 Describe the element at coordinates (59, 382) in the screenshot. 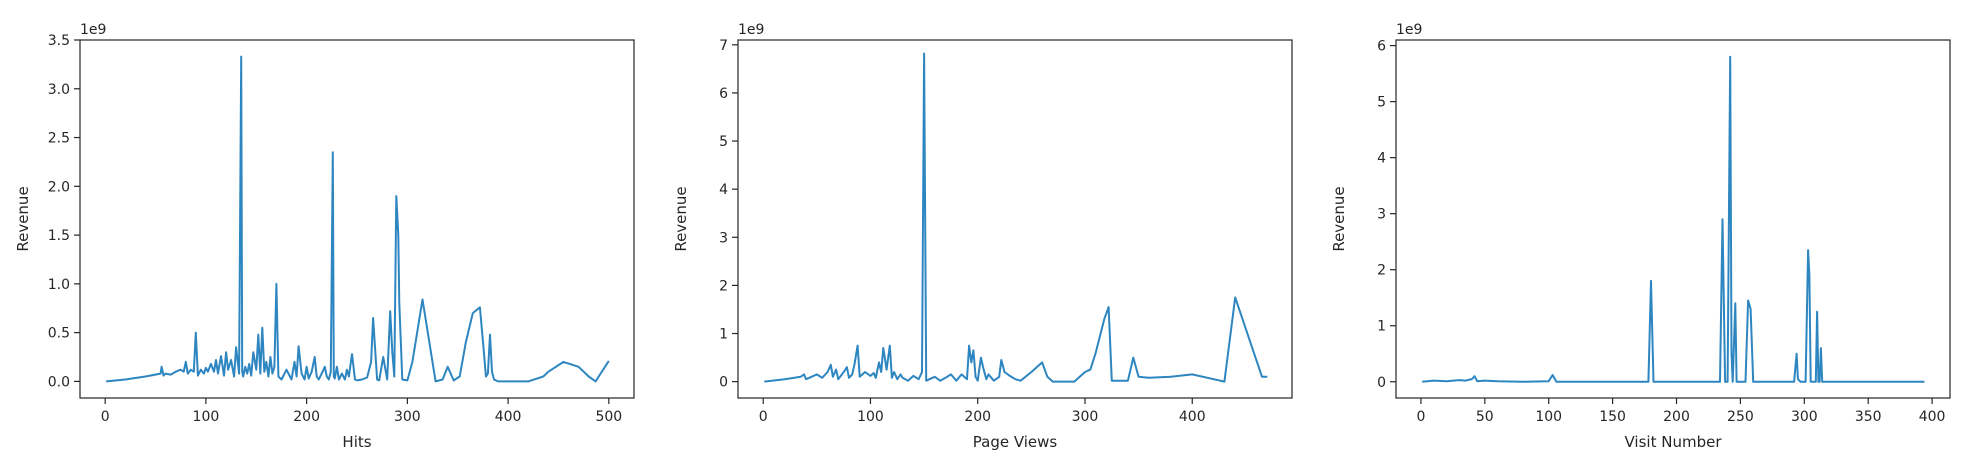

I see `y-tick-label: 0.0` at that location.